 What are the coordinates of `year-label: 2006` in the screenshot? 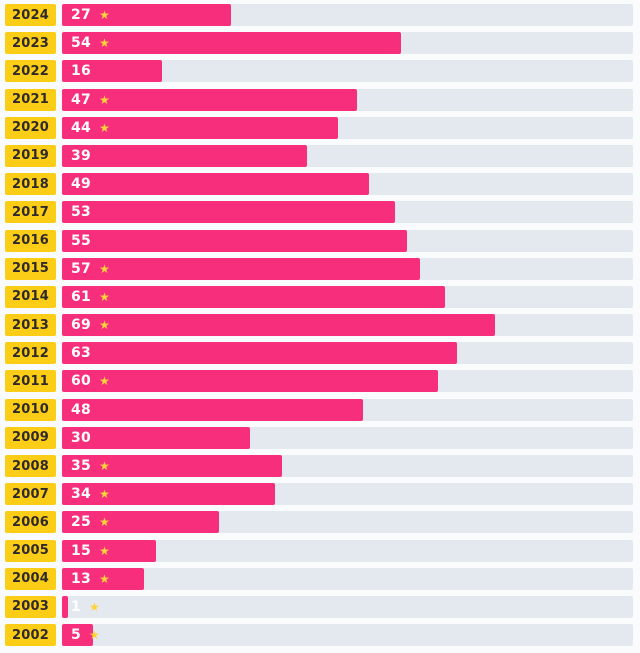 It's located at (30, 522).